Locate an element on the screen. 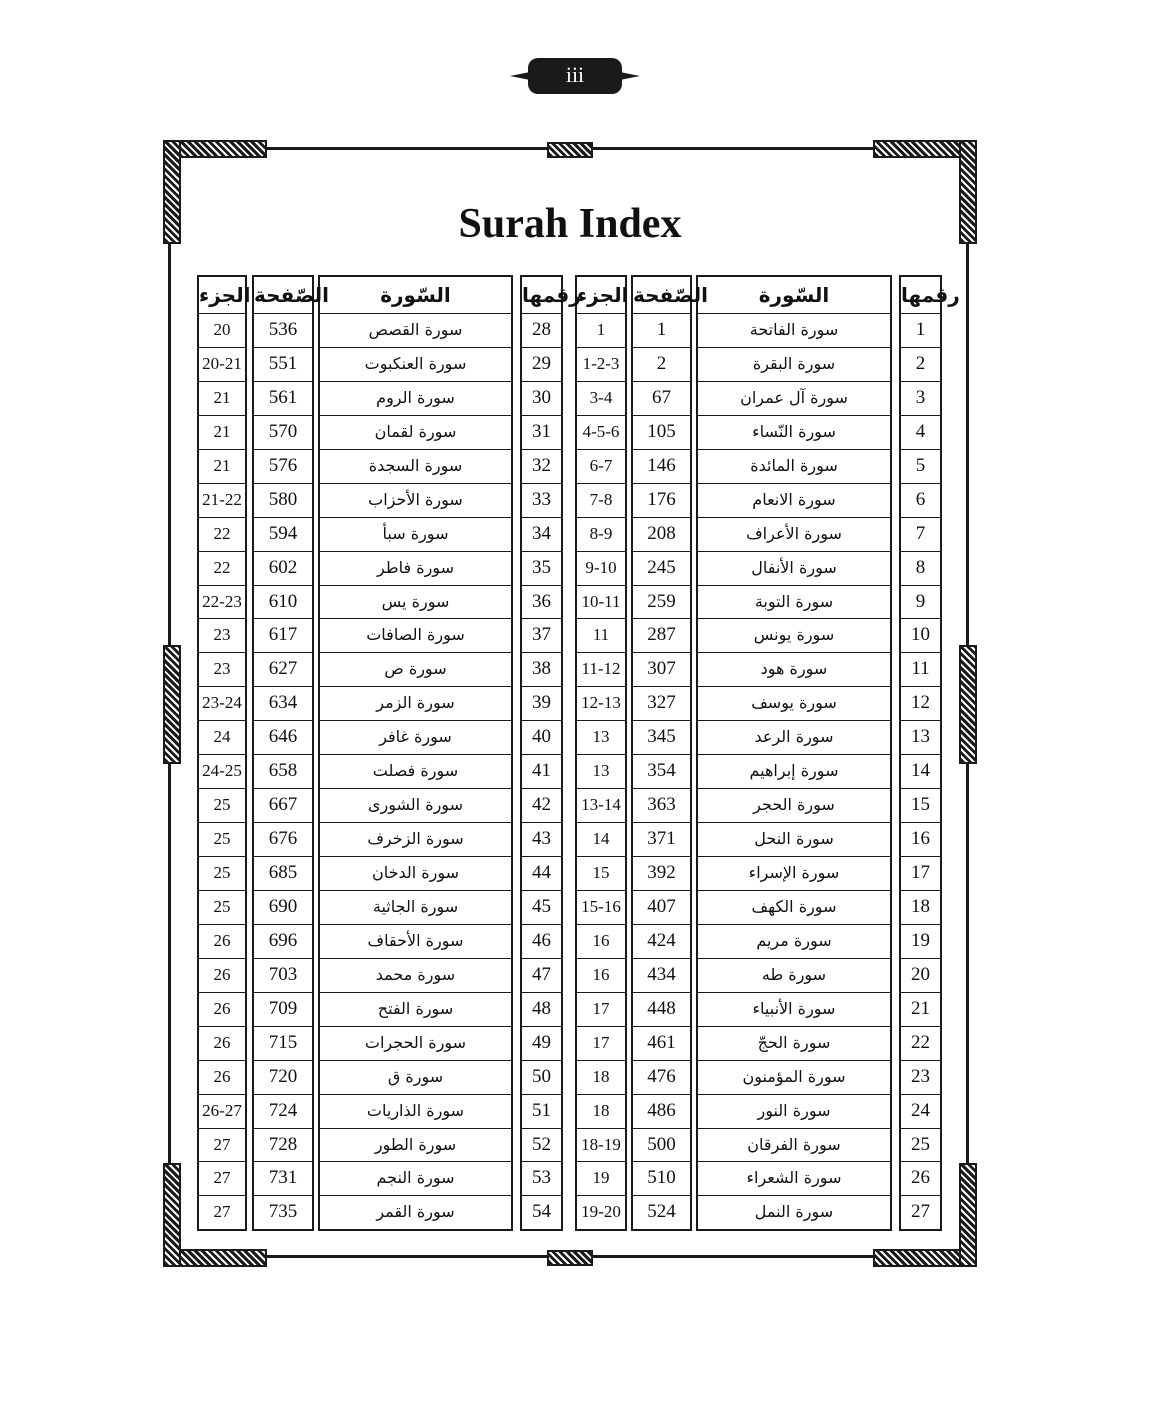 The width and height of the screenshot is (1152, 1417). juz-cell: 14 is located at coordinates (601, 839).